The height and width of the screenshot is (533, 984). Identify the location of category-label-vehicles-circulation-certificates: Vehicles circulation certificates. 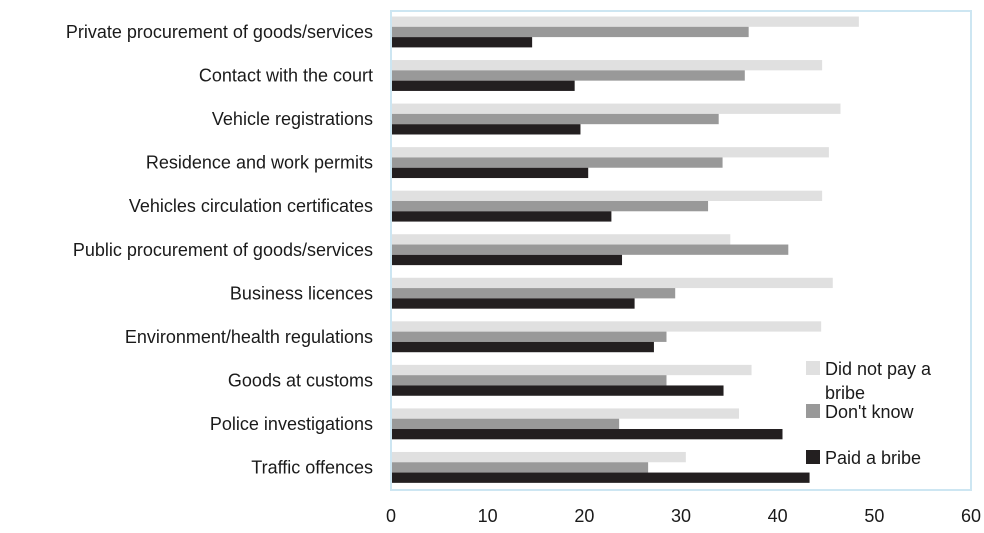
(251, 206).